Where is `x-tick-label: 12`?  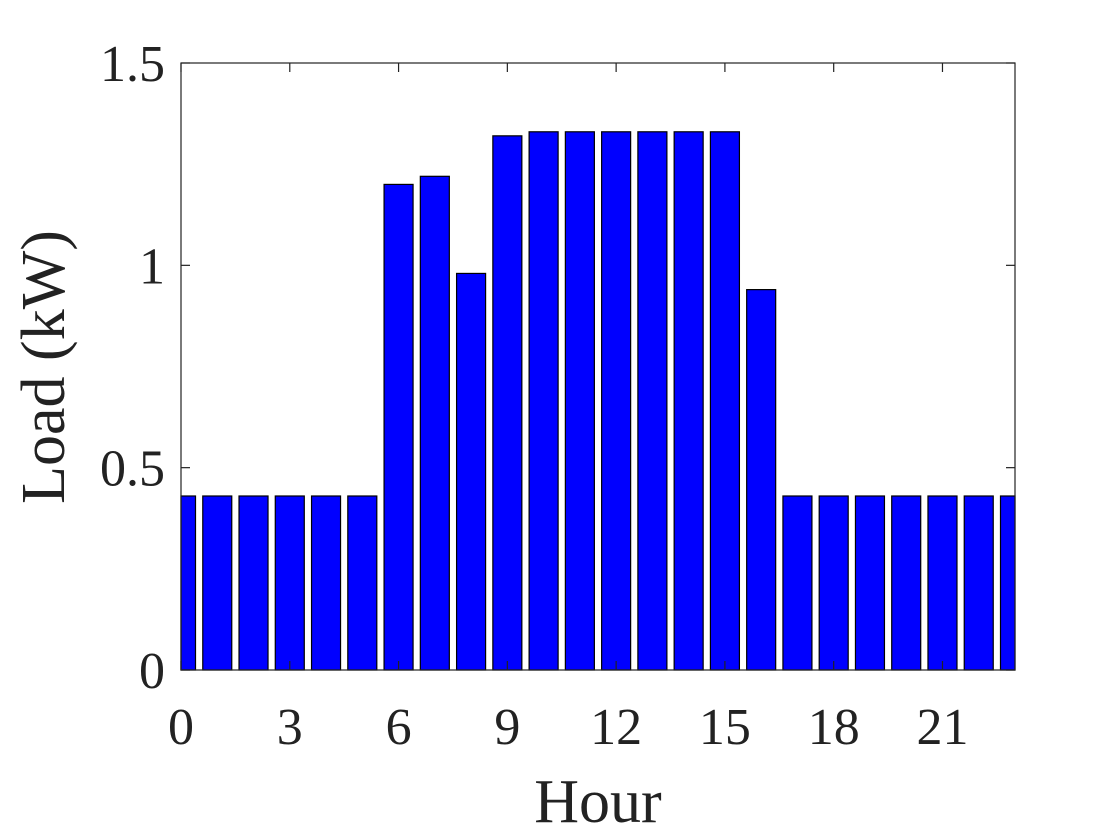 x-tick-label: 12 is located at coordinates (616, 727).